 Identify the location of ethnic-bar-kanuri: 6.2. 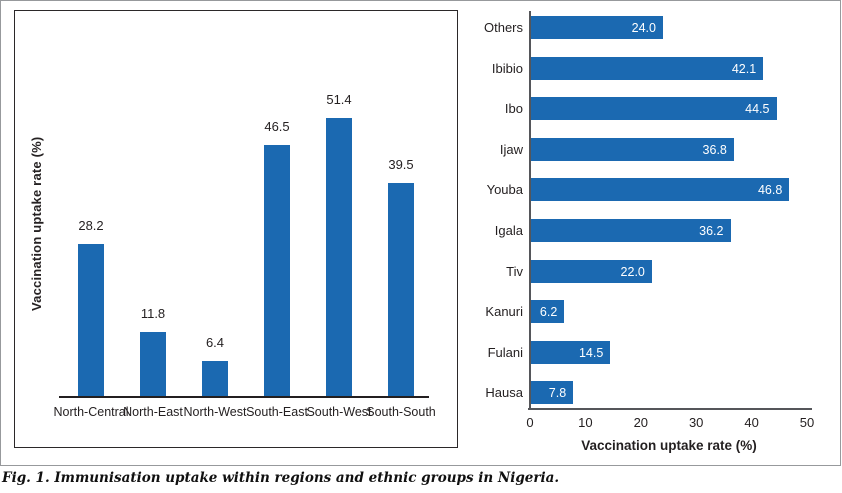
(547, 311).